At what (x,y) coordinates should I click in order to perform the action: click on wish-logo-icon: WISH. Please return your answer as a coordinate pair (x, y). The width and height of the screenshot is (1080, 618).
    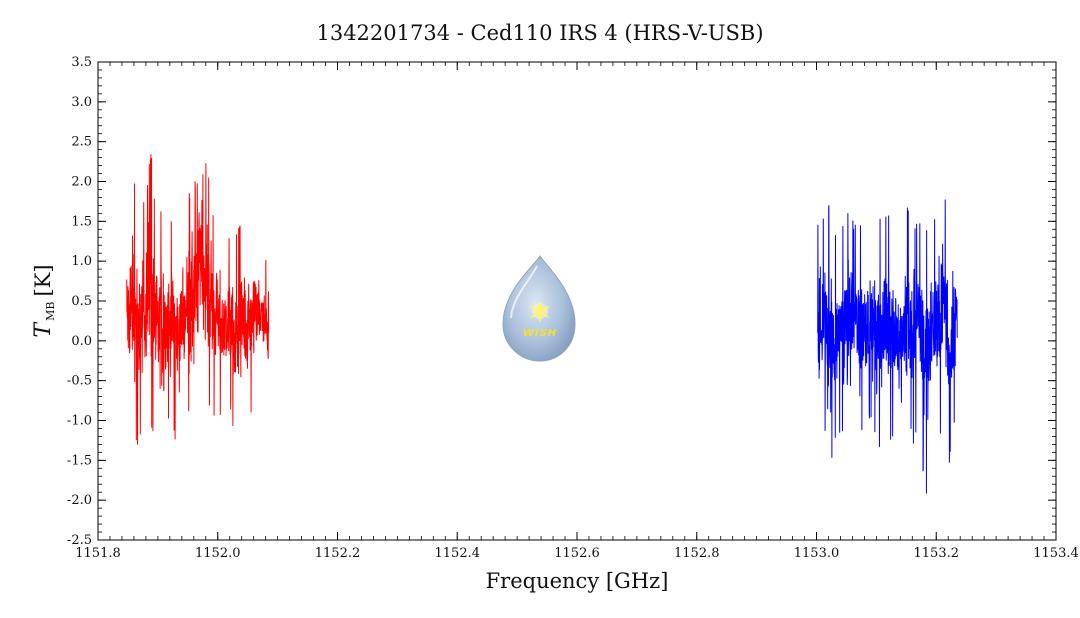
    Looking at the image, I should click on (539, 308).